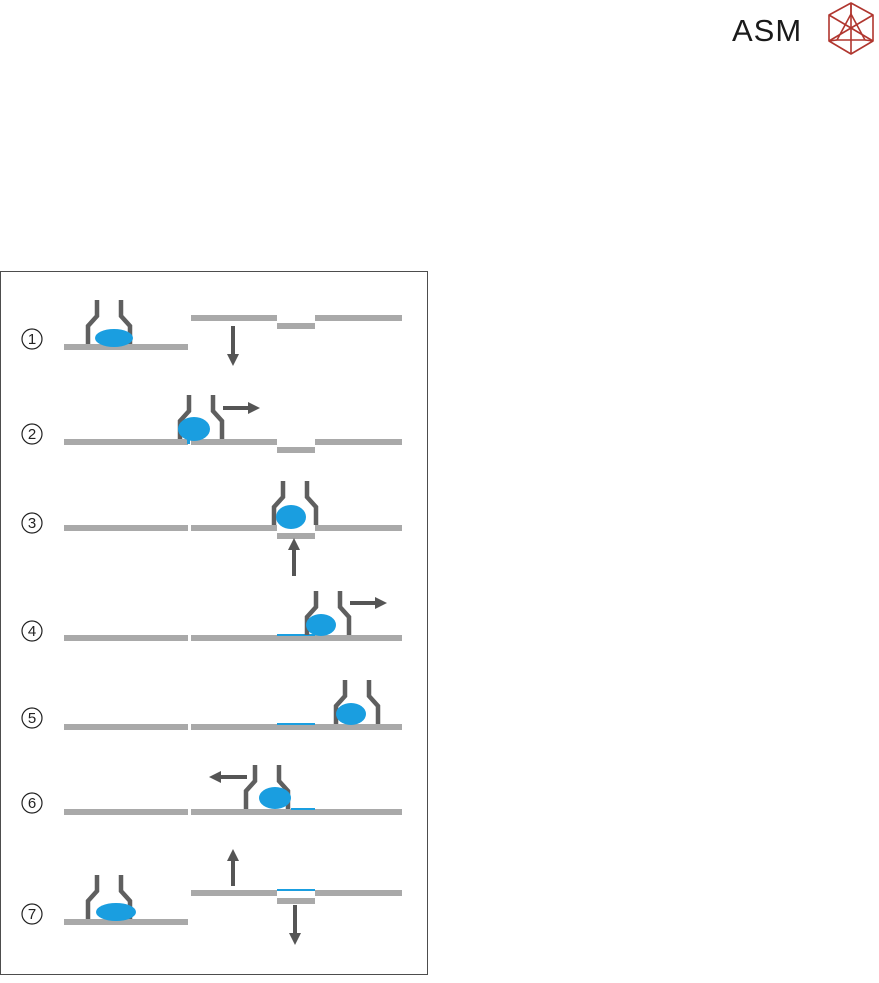  I want to click on step-number: 6, so click(32, 803).